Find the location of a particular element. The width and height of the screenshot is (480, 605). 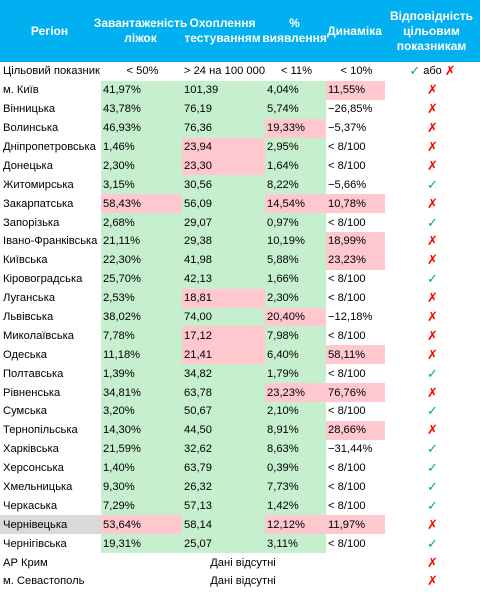

bed-occupancy-cell: 9,30% is located at coordinates (141, 487).